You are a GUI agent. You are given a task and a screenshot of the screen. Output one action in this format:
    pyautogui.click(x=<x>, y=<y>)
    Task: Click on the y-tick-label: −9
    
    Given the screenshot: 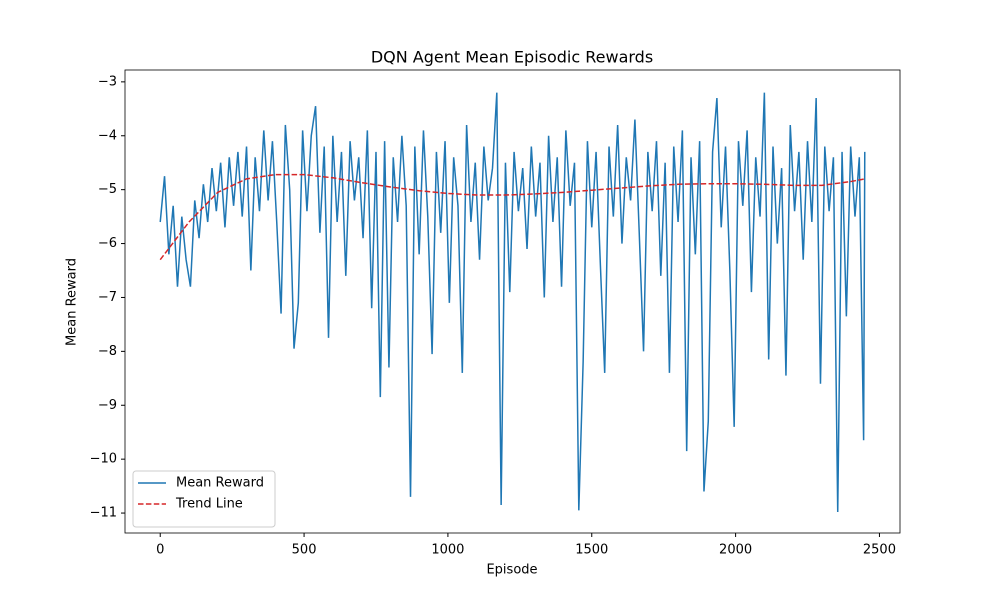 What is the action you would take?
    pyautogui.click(x=107, y=405)
    